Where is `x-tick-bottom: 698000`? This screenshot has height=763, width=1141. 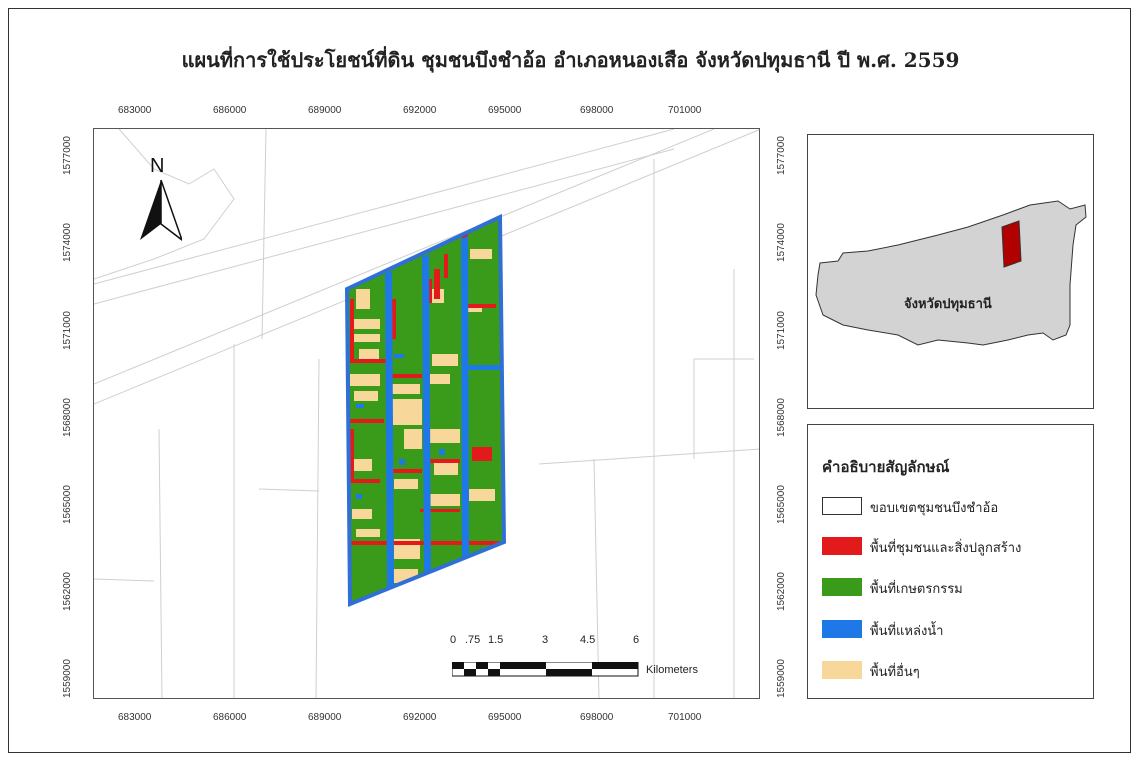 x-tick-bottom: 698000 is located at coordinates (597, 717).